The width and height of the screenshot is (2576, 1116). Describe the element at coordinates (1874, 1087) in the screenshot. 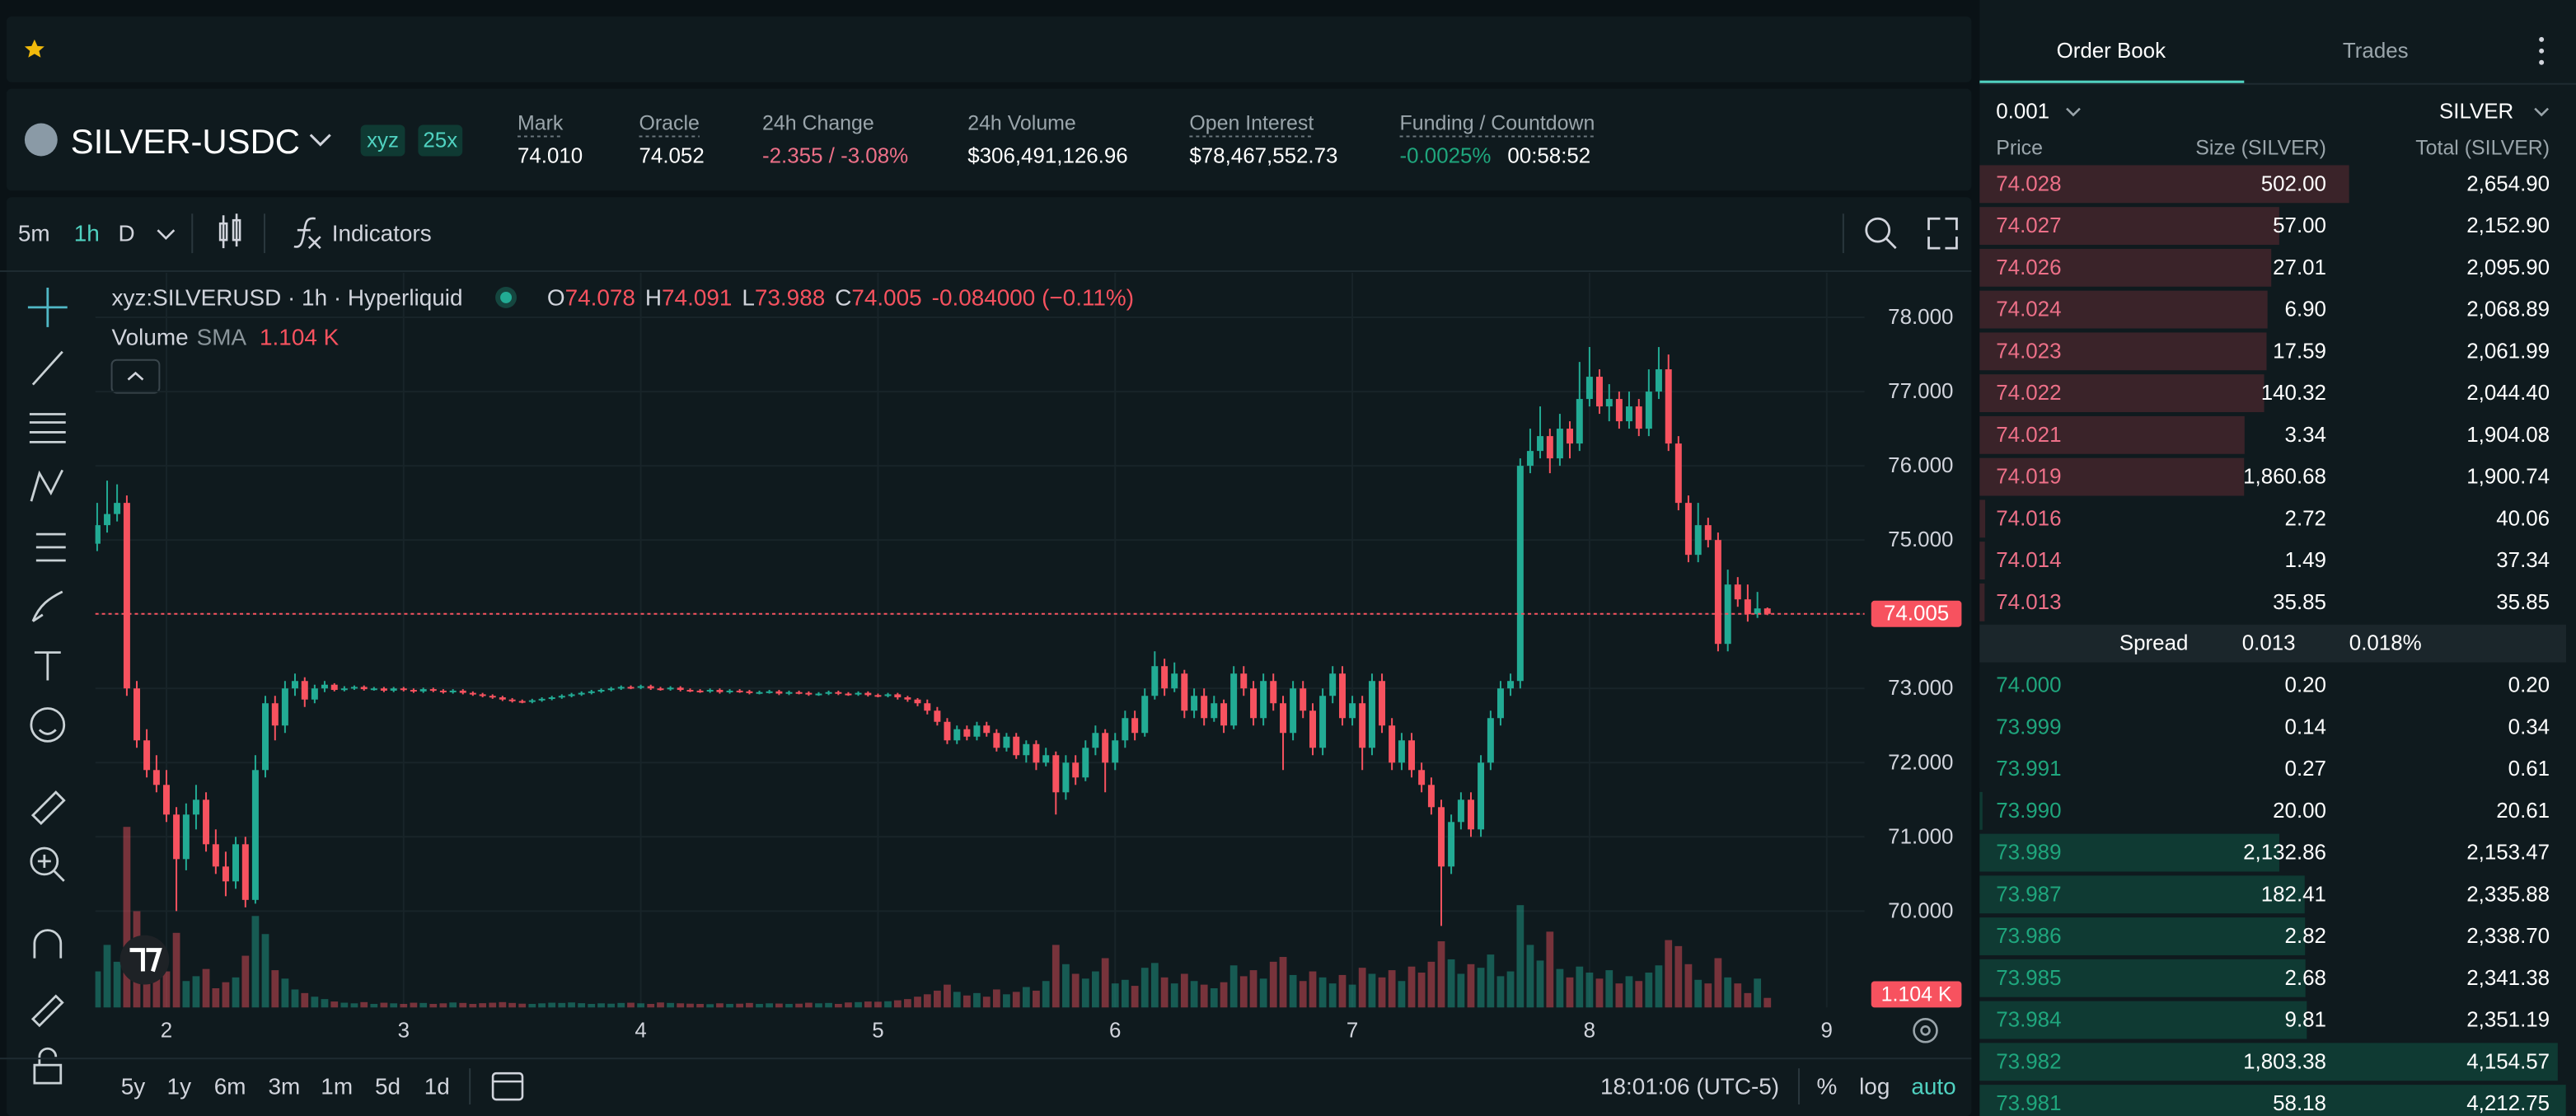

I see `scale-option: log` at that location.